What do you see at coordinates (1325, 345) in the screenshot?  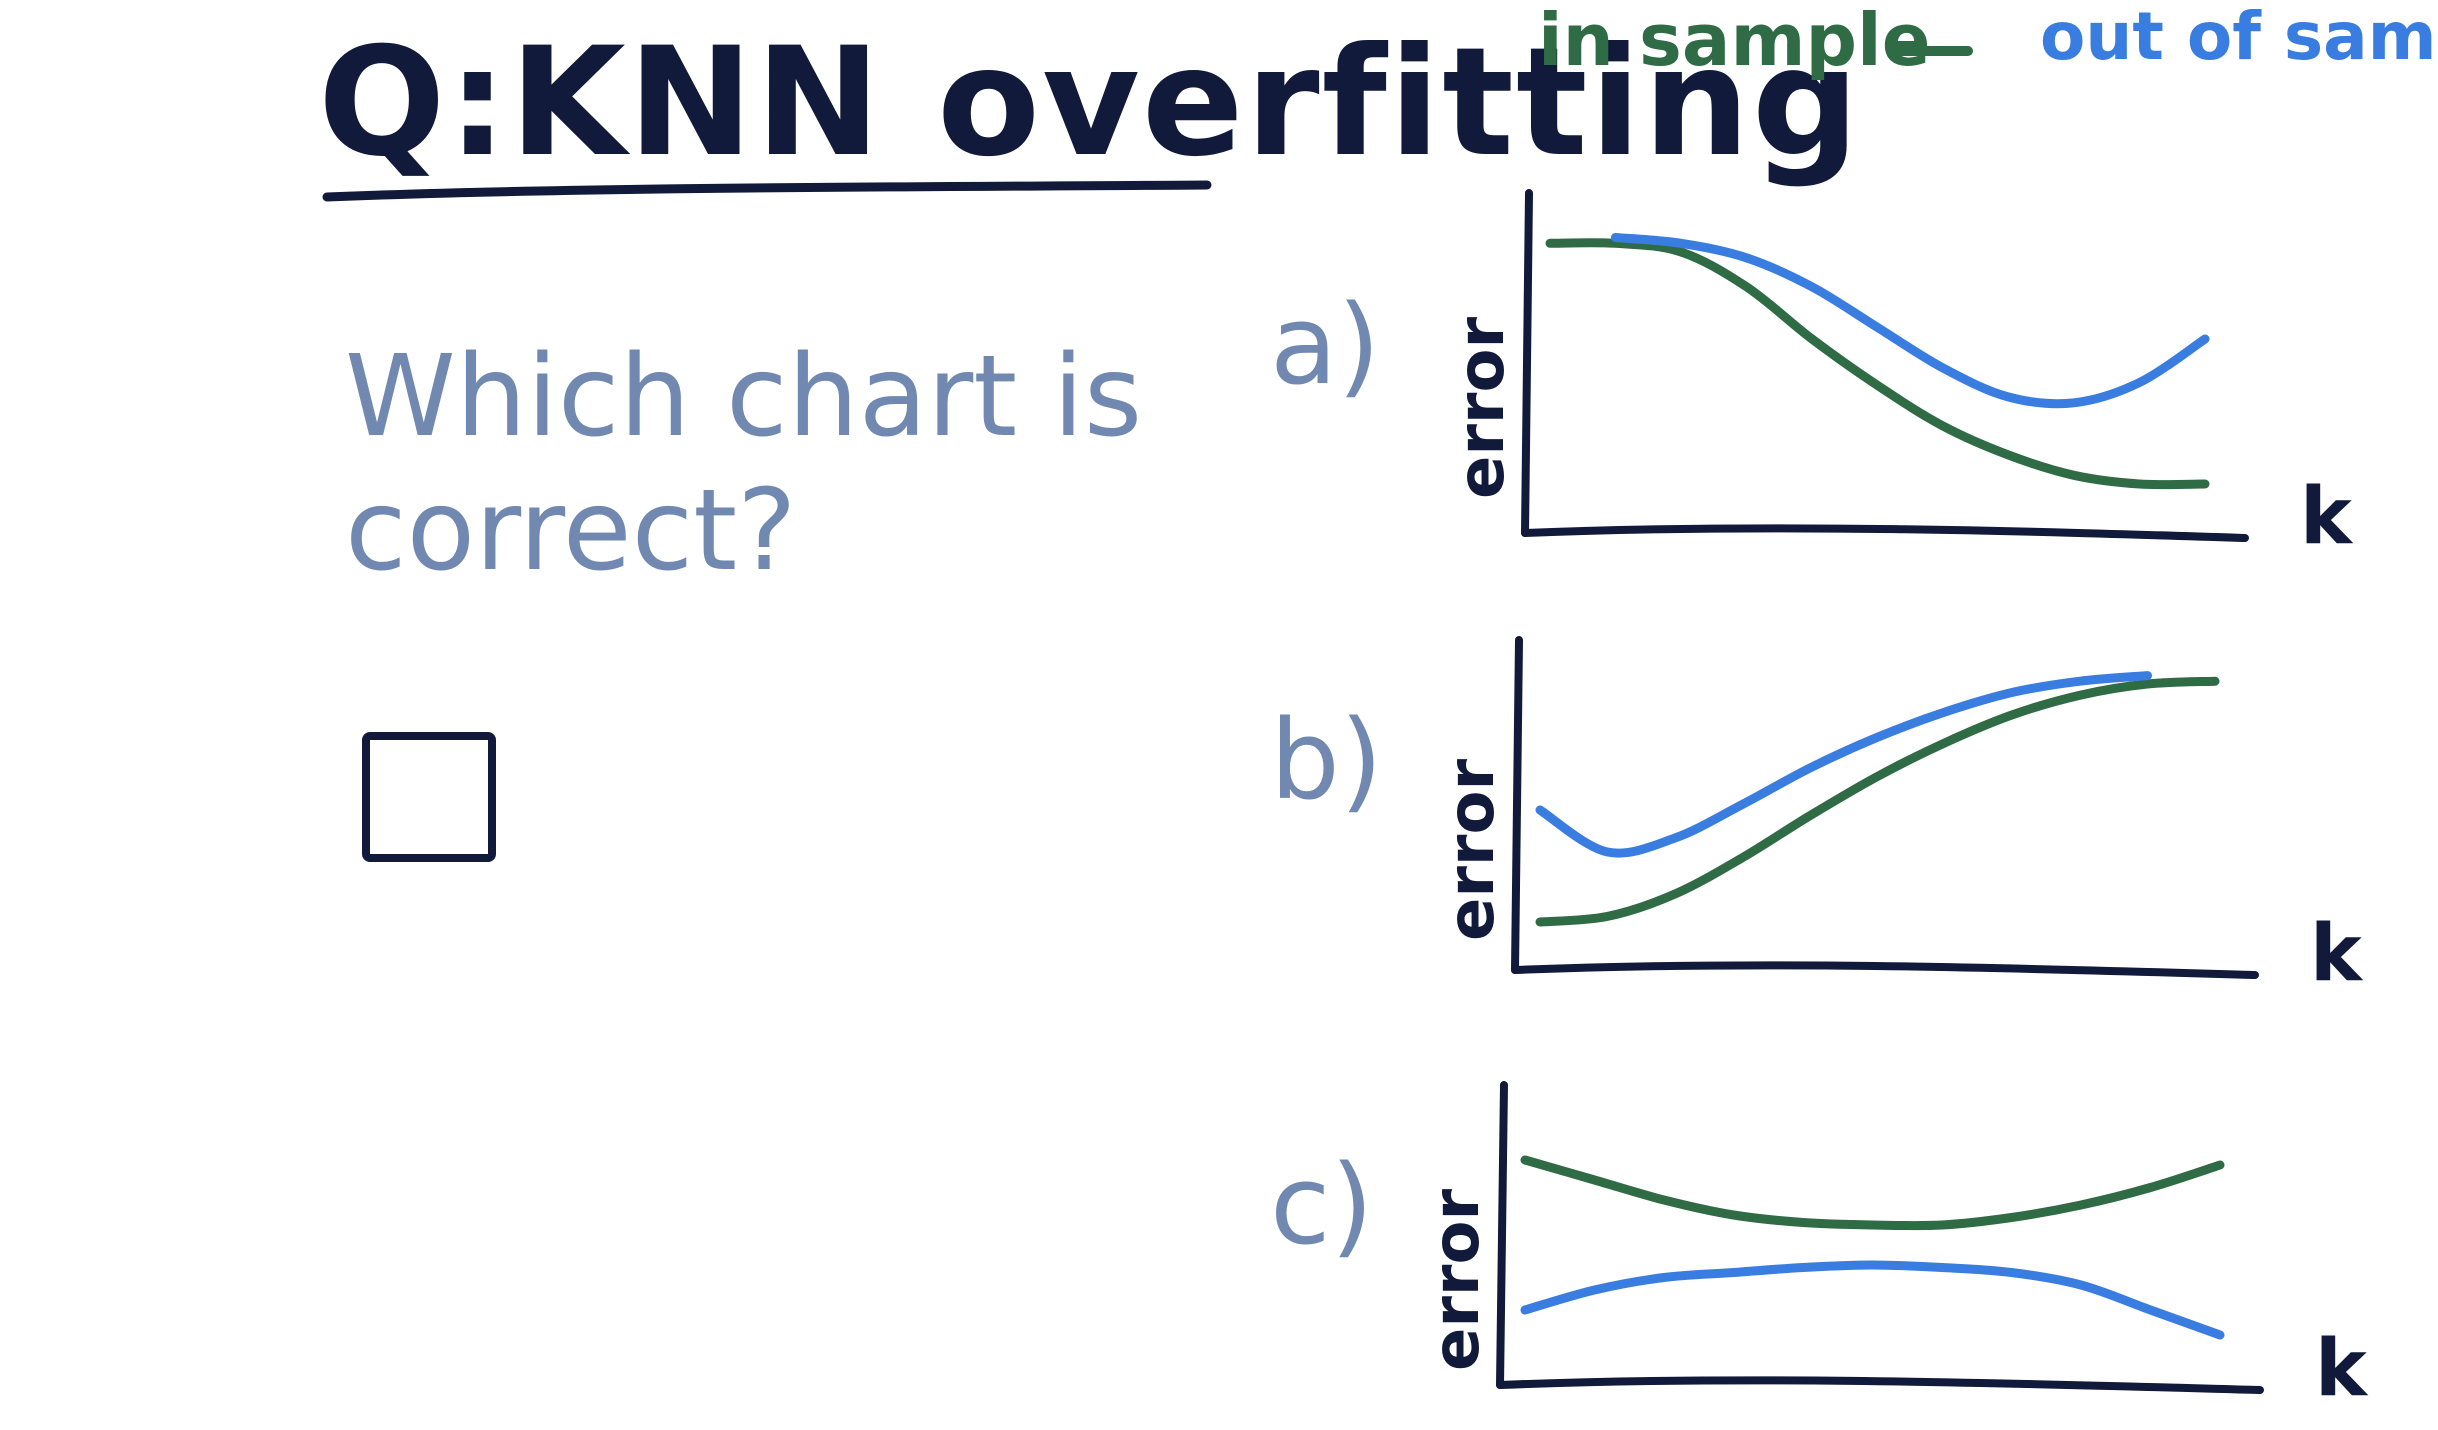 I see `chart-letter-a: a)` at bounding box center [1325, 345].